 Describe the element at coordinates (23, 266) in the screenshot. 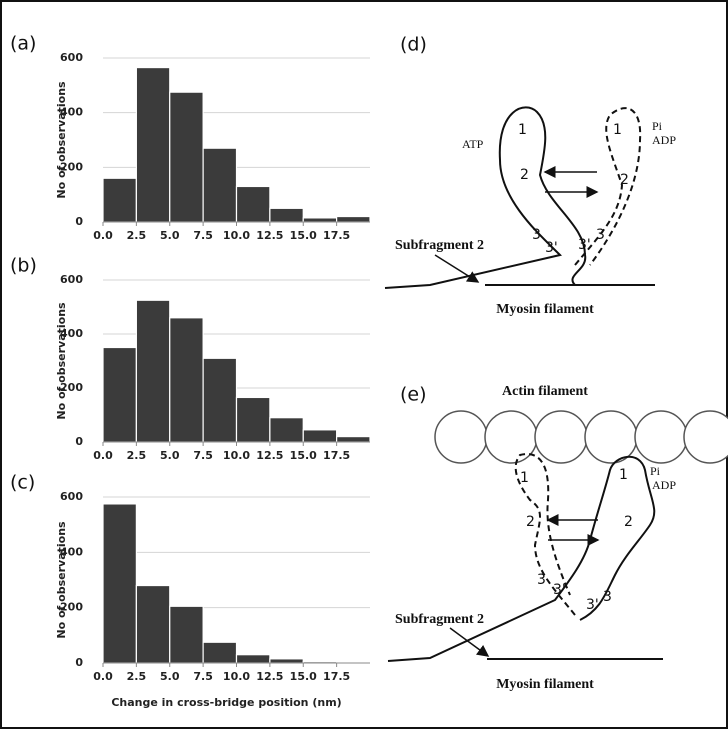

I see `panel-label: (b)` at that location.